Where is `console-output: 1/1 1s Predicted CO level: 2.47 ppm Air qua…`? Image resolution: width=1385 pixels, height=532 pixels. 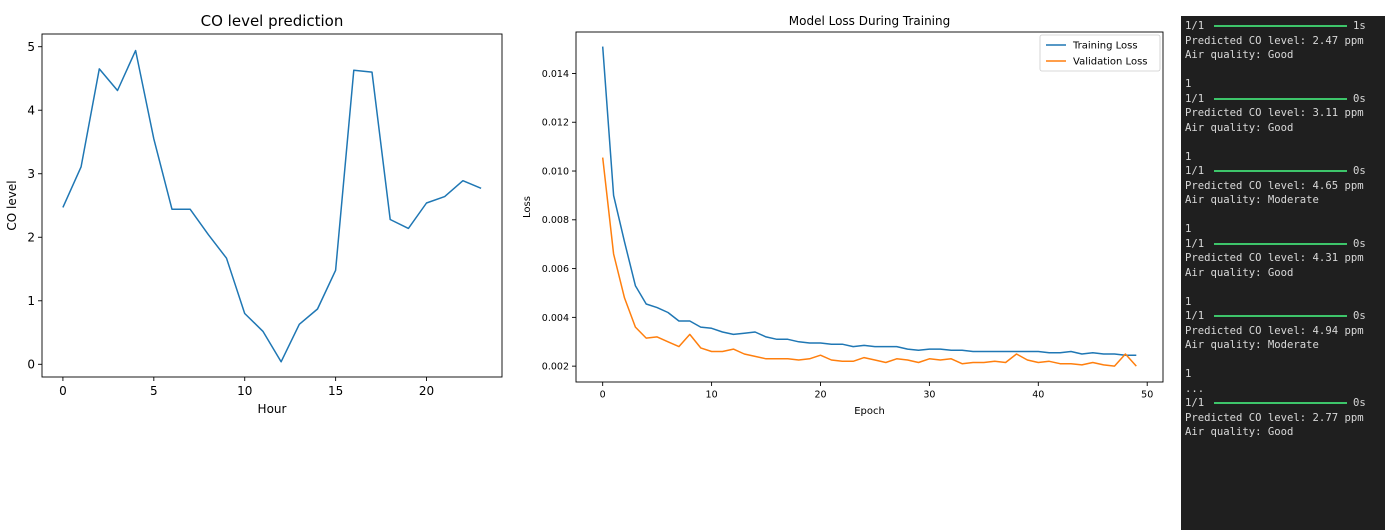 console-output: 1/1 1s Predicted CO level: 2.47 ppm Air qua… is located at coordinates (1283, 273).